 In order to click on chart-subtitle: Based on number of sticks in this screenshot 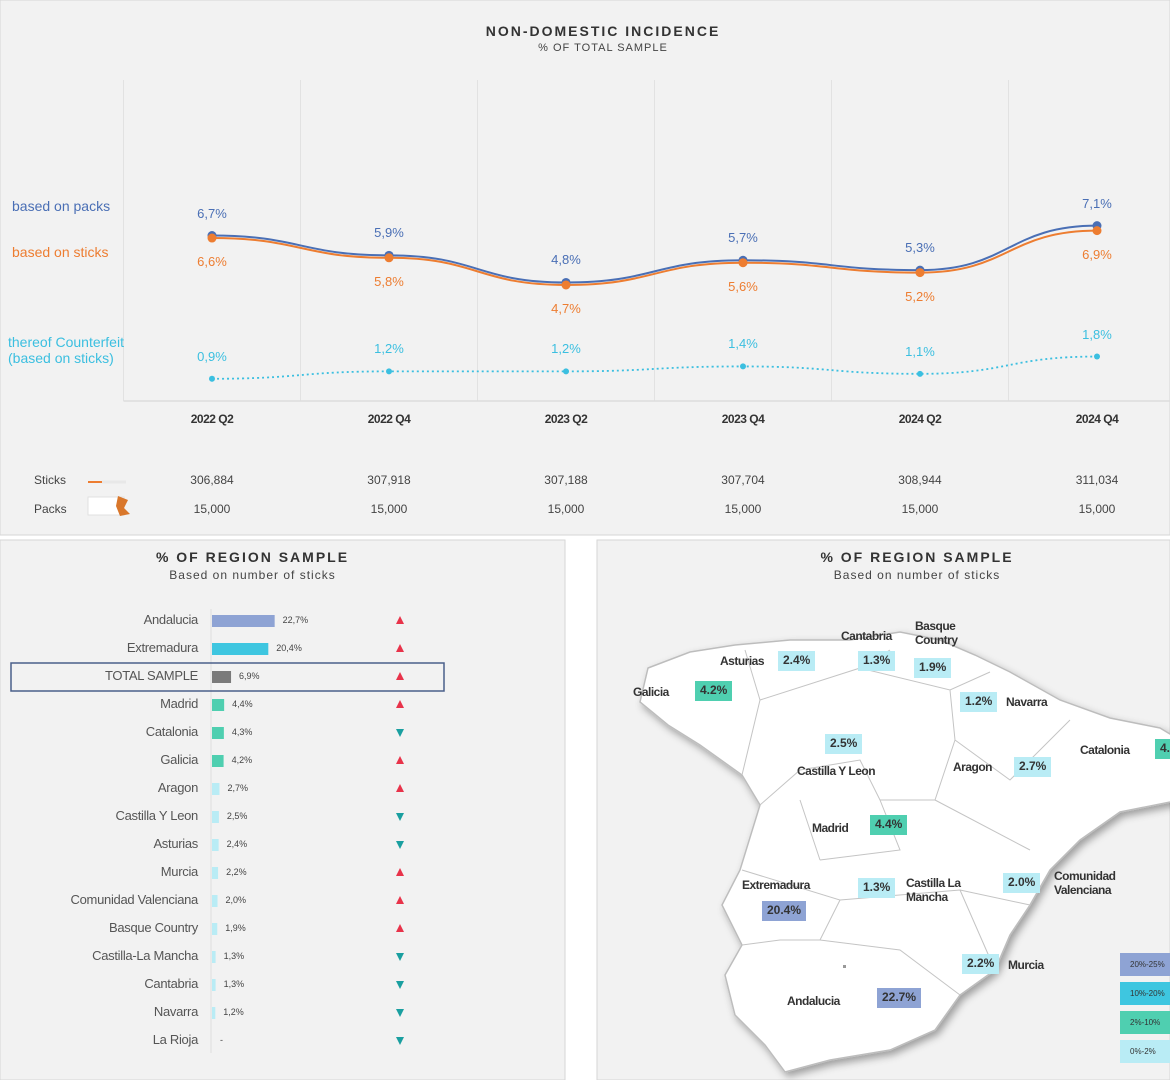, I will do `click(252, 575)`.